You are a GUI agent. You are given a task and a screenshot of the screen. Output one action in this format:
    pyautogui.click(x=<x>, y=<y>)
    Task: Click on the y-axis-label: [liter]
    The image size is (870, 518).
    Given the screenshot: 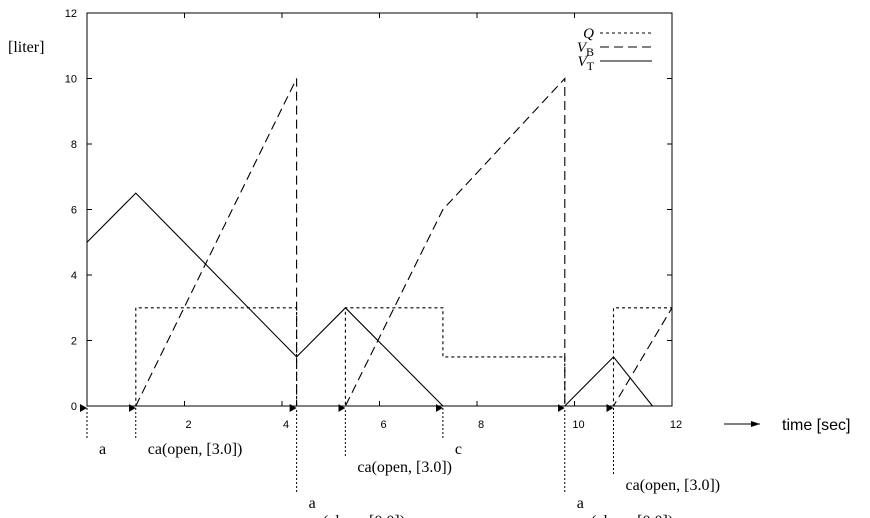 What is the action you would take?
    pyautogui.click(x=26, y=47)
    